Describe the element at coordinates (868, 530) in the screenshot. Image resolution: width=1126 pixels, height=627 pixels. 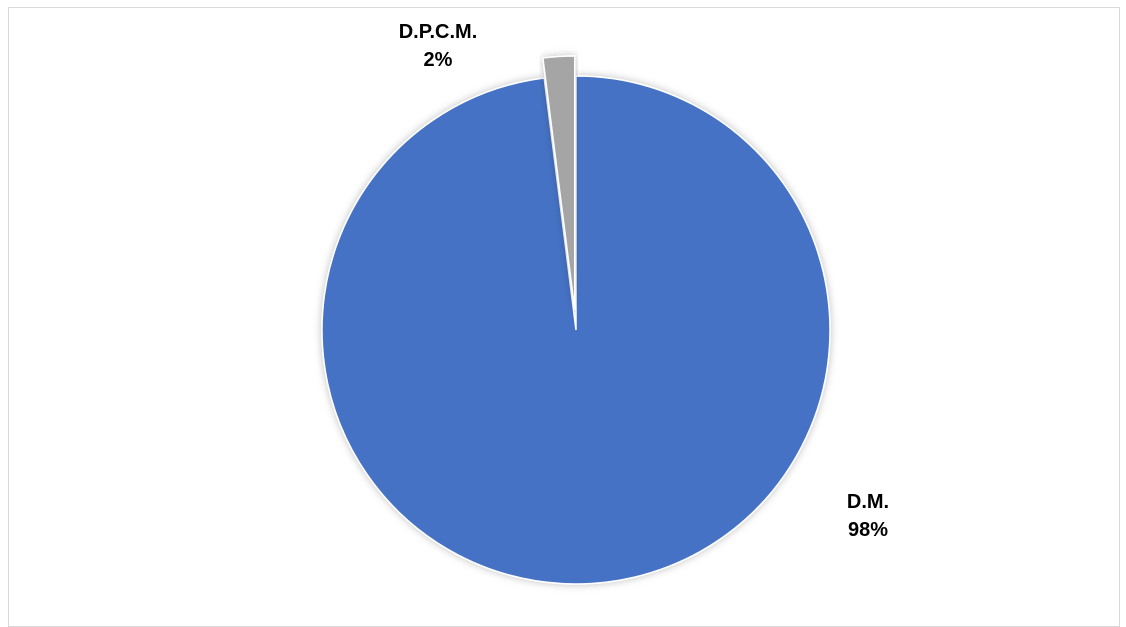
I see `data-label-dm-value: 98%` at that location.